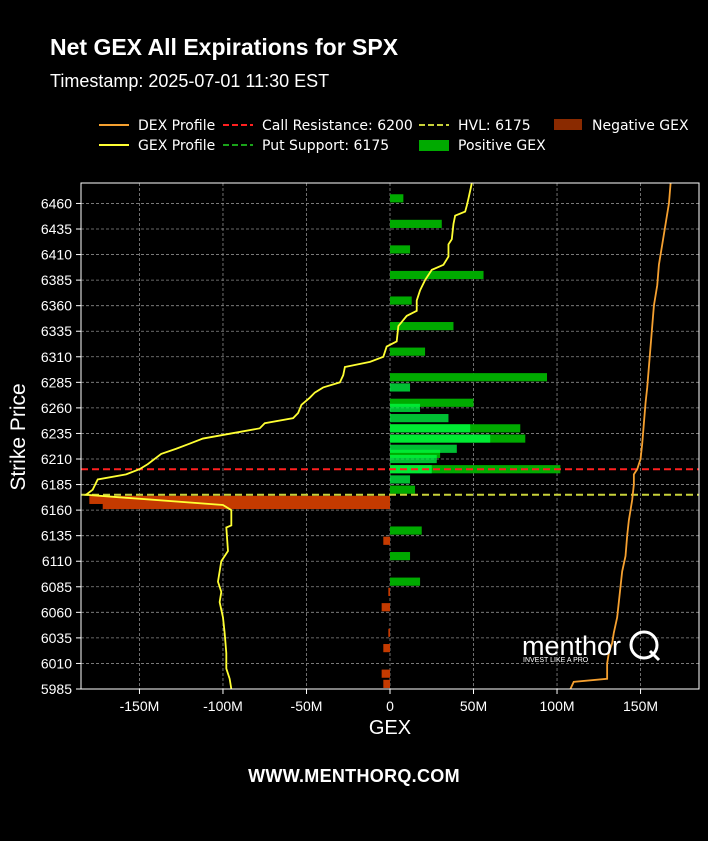 The height and width of the screenshot is (841, 708). I want to click on watermark-q-tail, so click(654, 655).